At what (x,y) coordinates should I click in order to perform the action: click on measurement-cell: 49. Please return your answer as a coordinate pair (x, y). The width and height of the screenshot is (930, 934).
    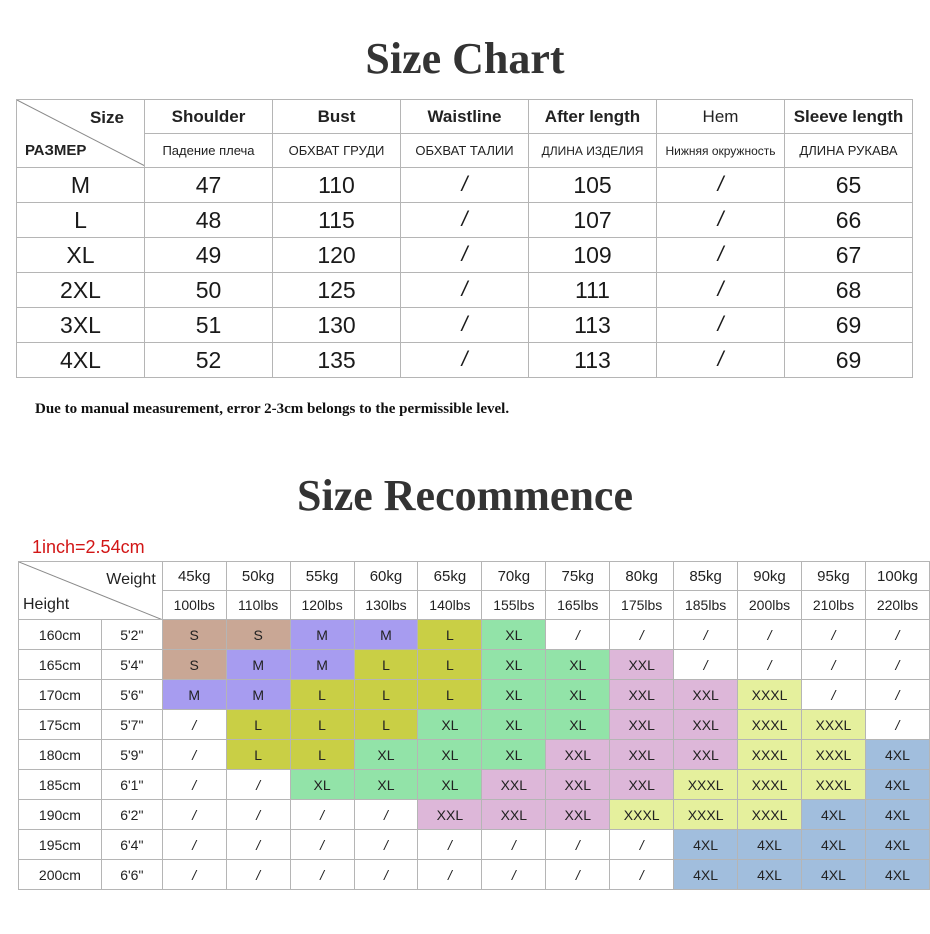
    Looking at the image, I should click on (208, 255).